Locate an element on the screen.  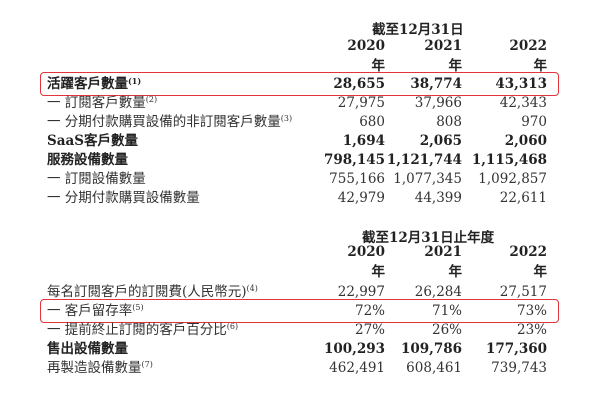
footnote-marker: (1) is located at coordinates (135, 81).